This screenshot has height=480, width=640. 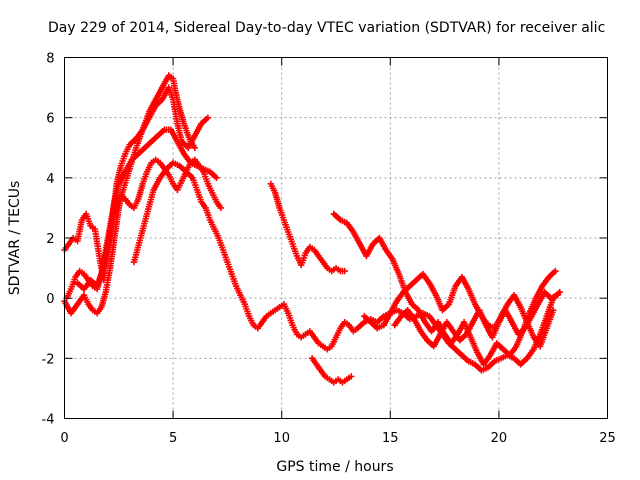 I want to click on y-tick-label: 2, so click(x=50, y=239).